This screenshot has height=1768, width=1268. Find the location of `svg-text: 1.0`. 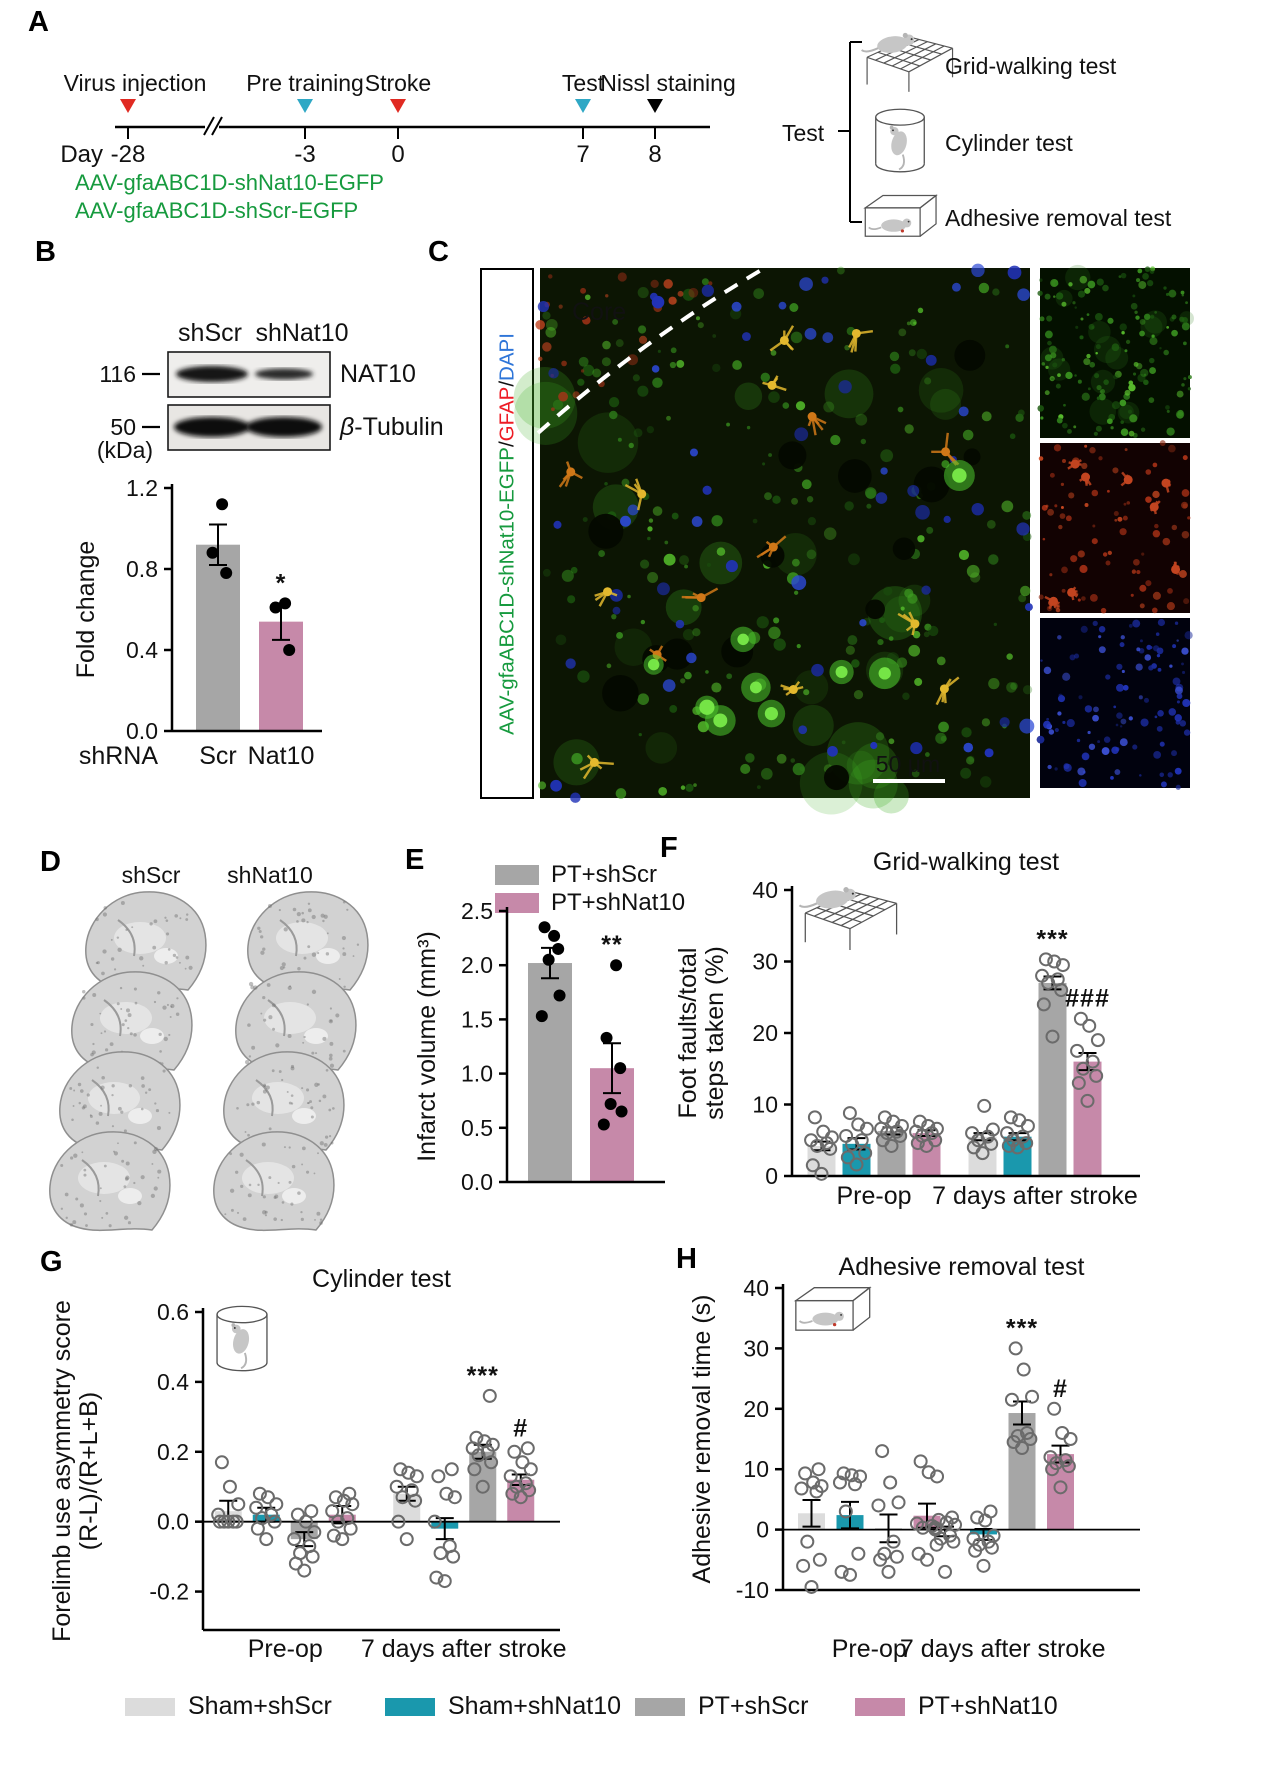

svg-text: 1.0 is located at coordinates (477, 1074).